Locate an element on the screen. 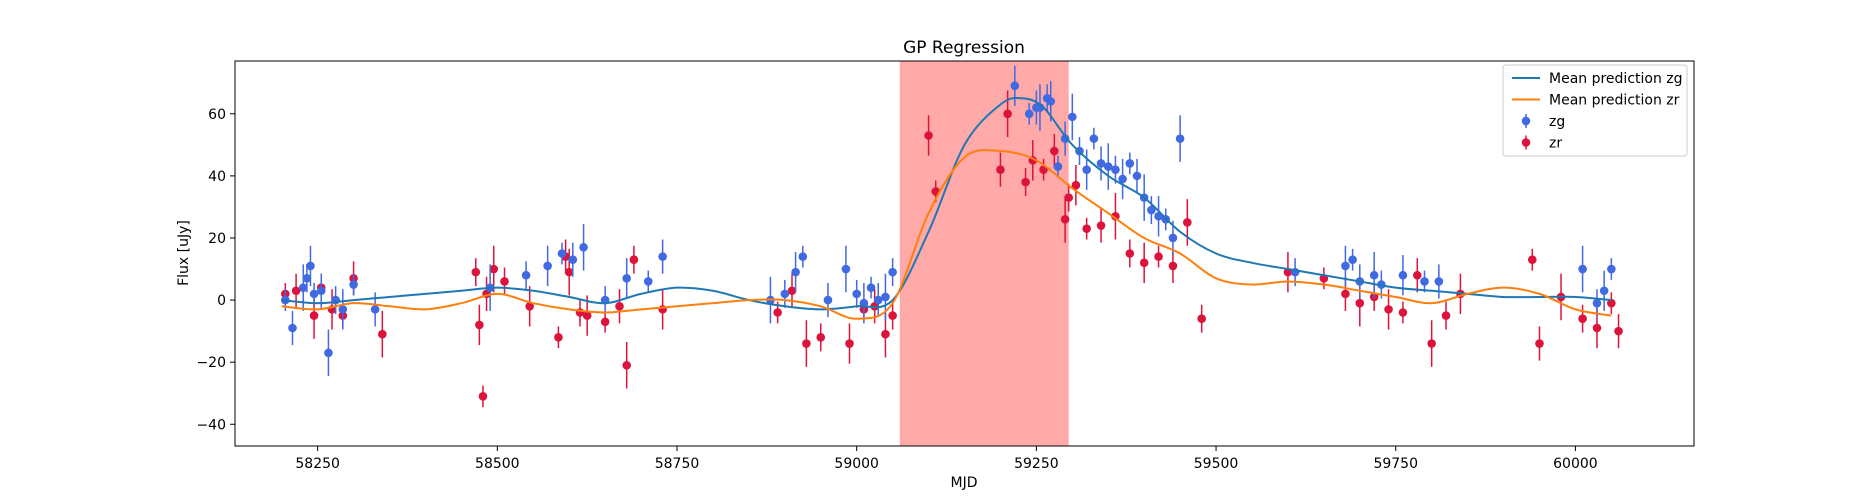  x-axis-label: MJD is located at coordinates (964, 483).